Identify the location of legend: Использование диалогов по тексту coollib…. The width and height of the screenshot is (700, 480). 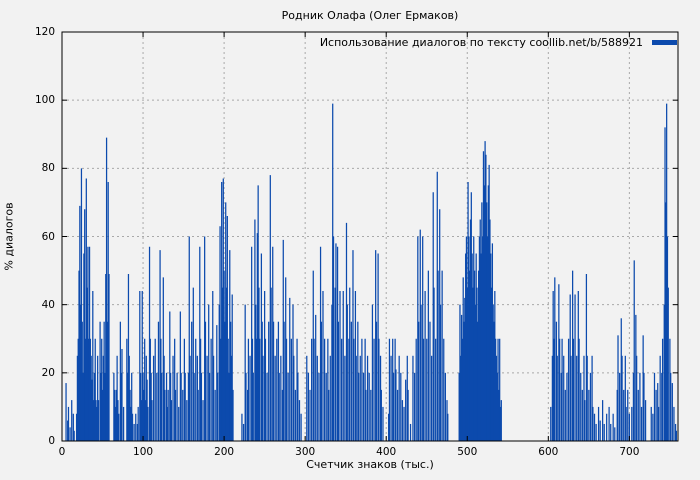
(498, 42).